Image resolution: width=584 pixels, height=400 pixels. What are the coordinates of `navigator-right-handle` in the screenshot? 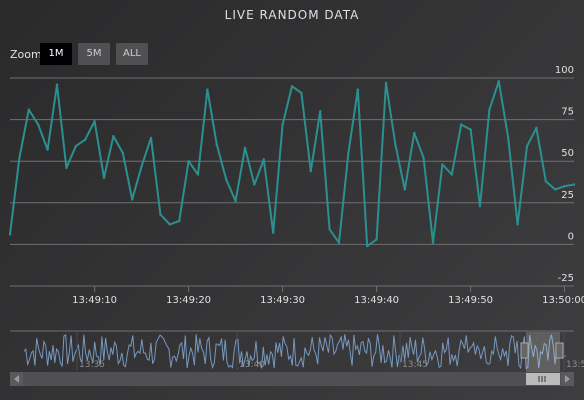 It's located at (559, 350).